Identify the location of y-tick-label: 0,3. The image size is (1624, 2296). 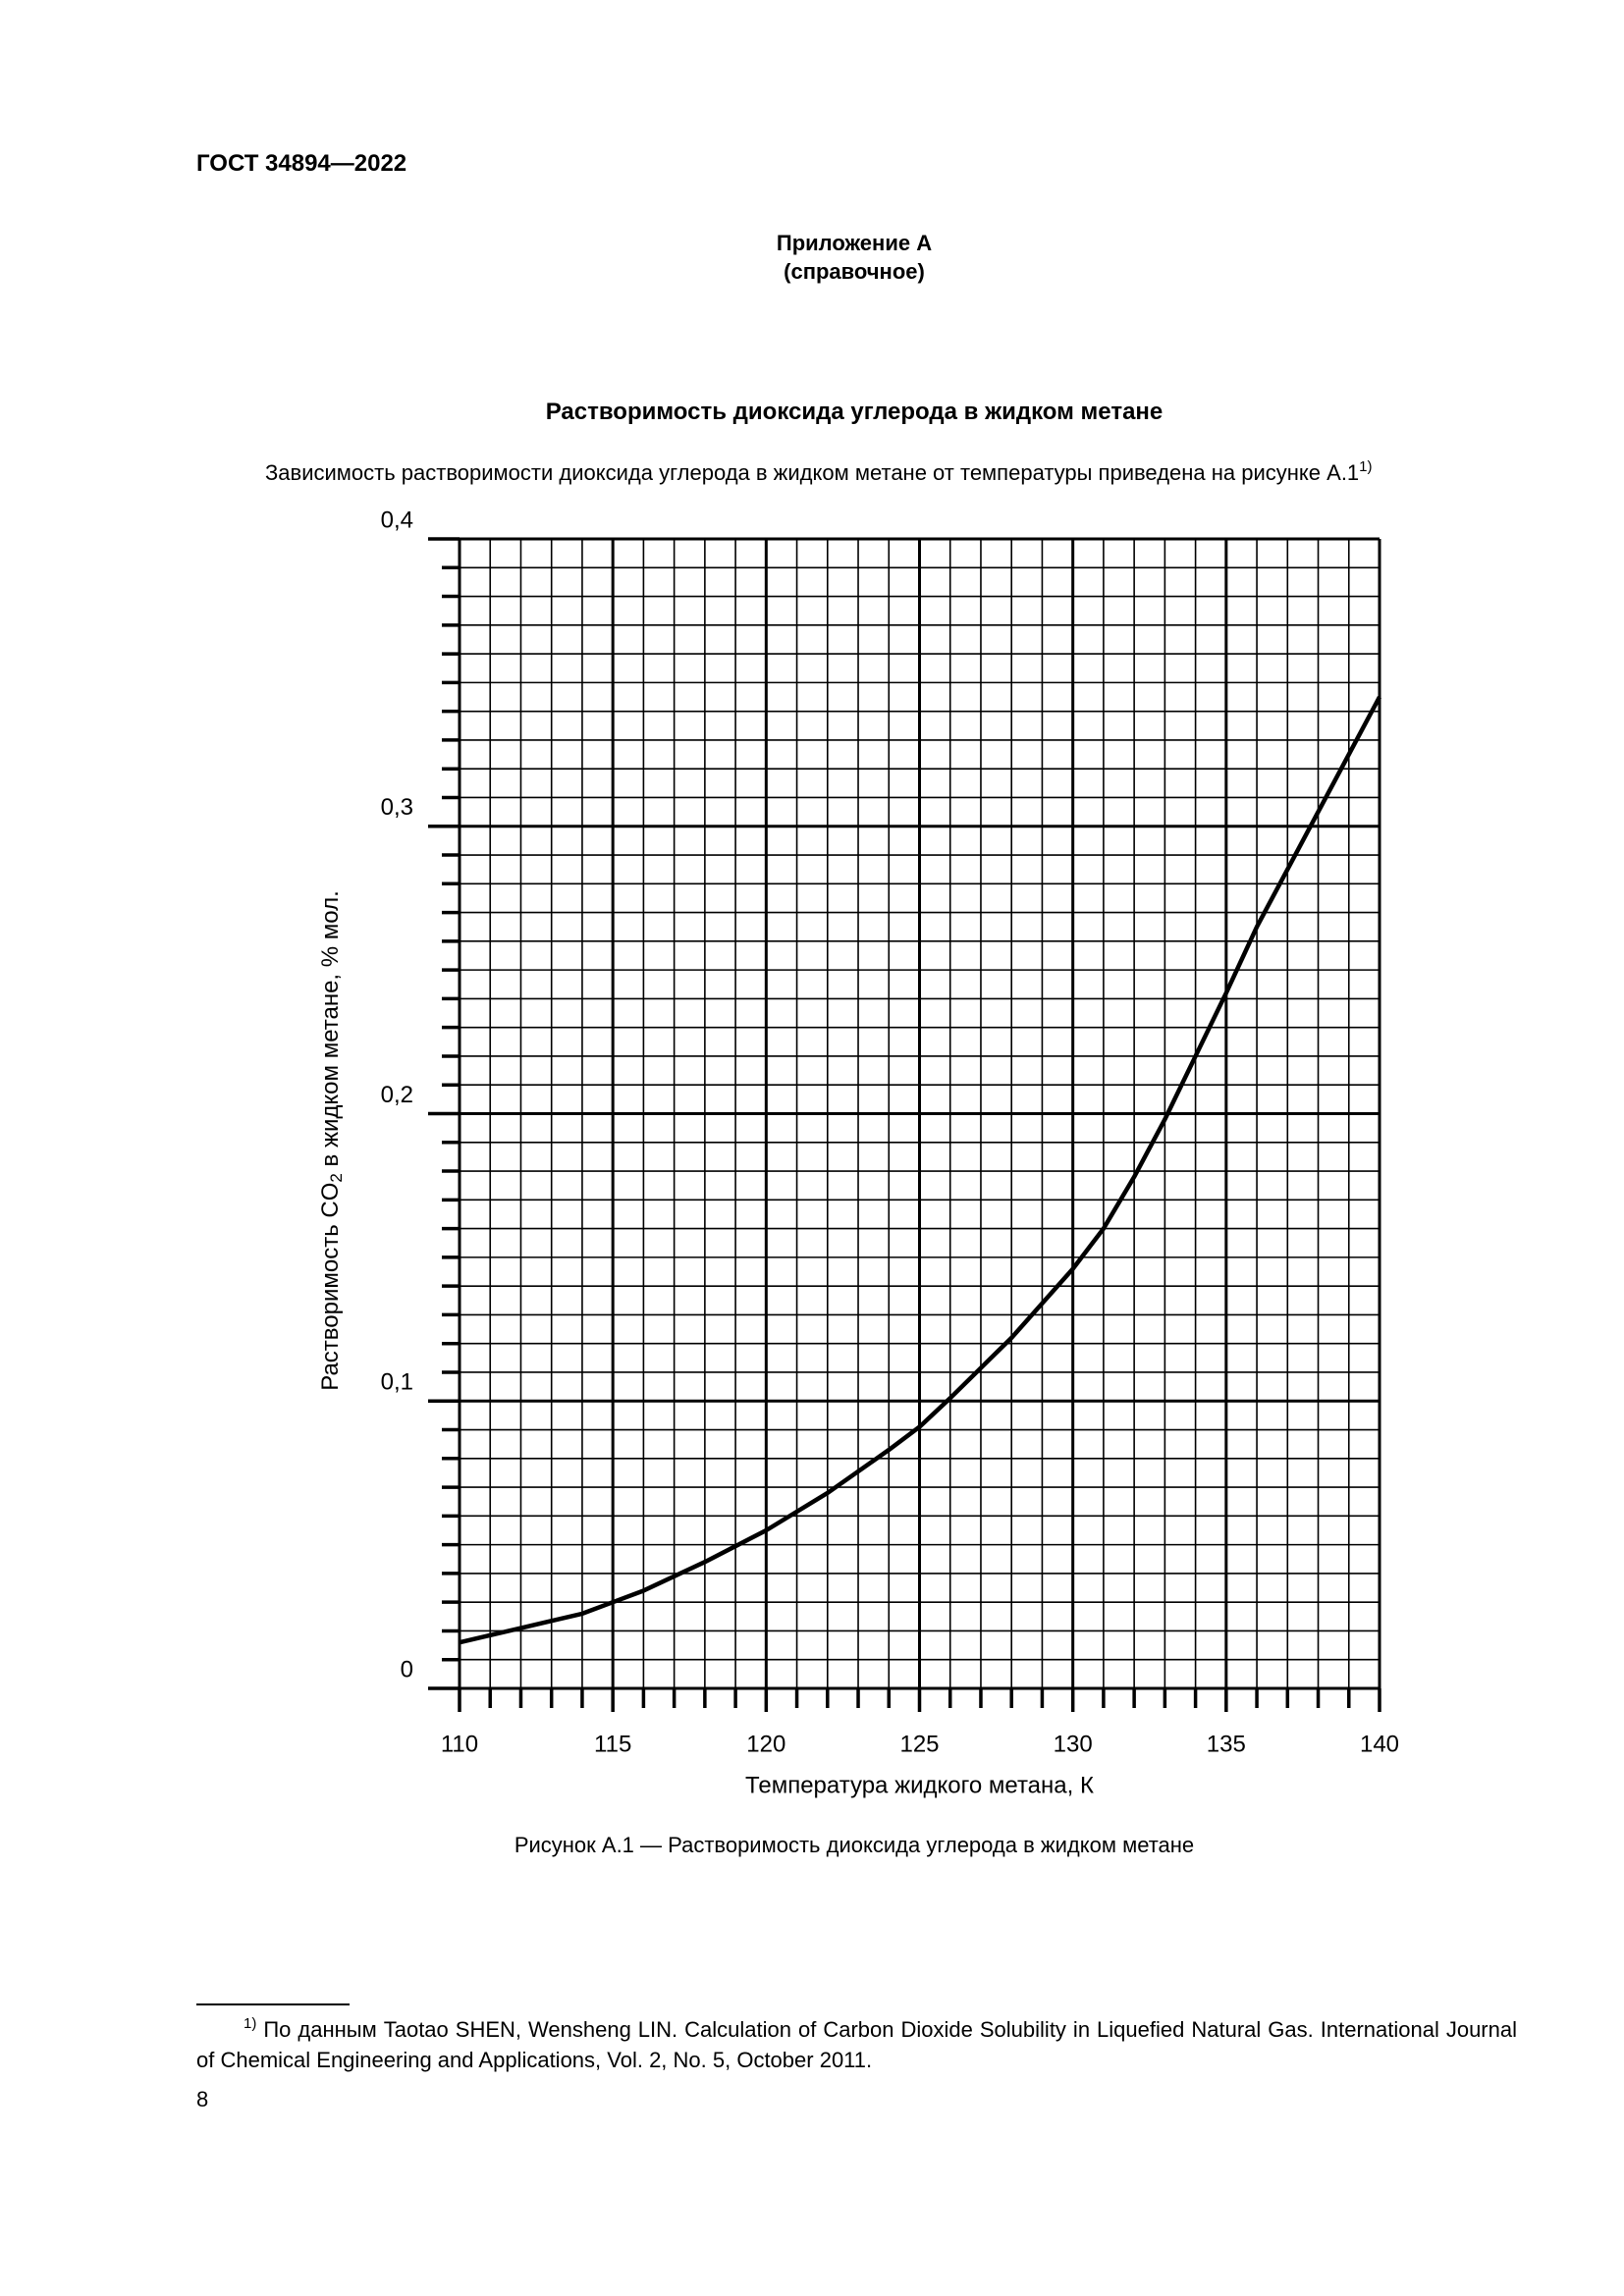
(397, 807).